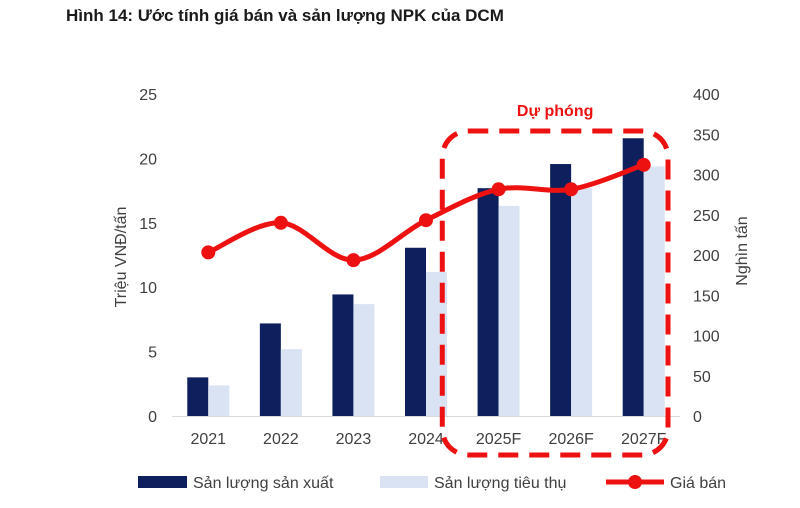 This screenshot has width=800, height=508. I want to click on legend-label-consumption: Sản lượng tiêu thụ, so click(500, 483).